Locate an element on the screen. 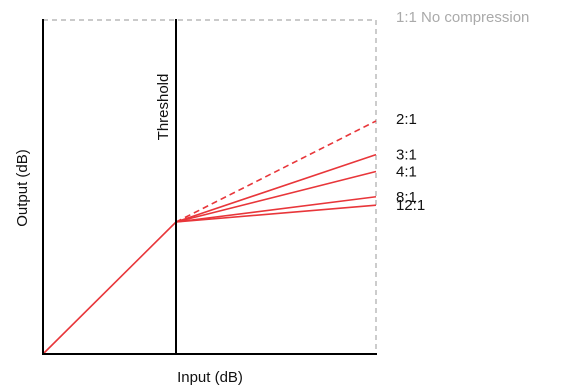  ratio-label-1: 1:1 No compression is located at coordinates (462, 17).